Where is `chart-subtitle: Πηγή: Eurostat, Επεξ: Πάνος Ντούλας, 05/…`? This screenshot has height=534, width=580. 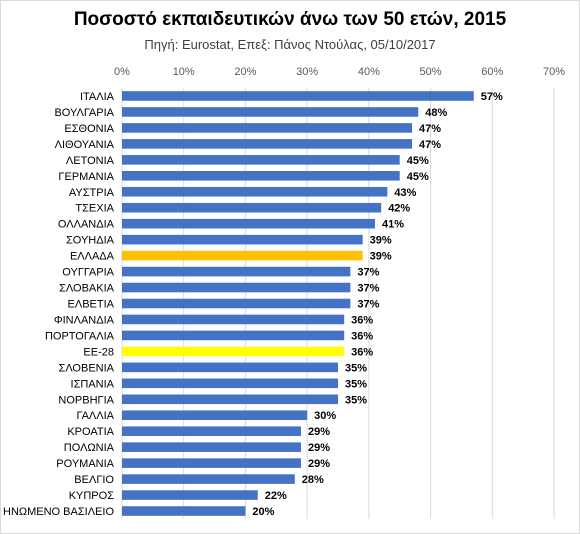
chart-subtitle: Πηγή: Eurostat, Επεξ: Πάνος Ντούλας, 05/… is located at coordinates (290, 44).